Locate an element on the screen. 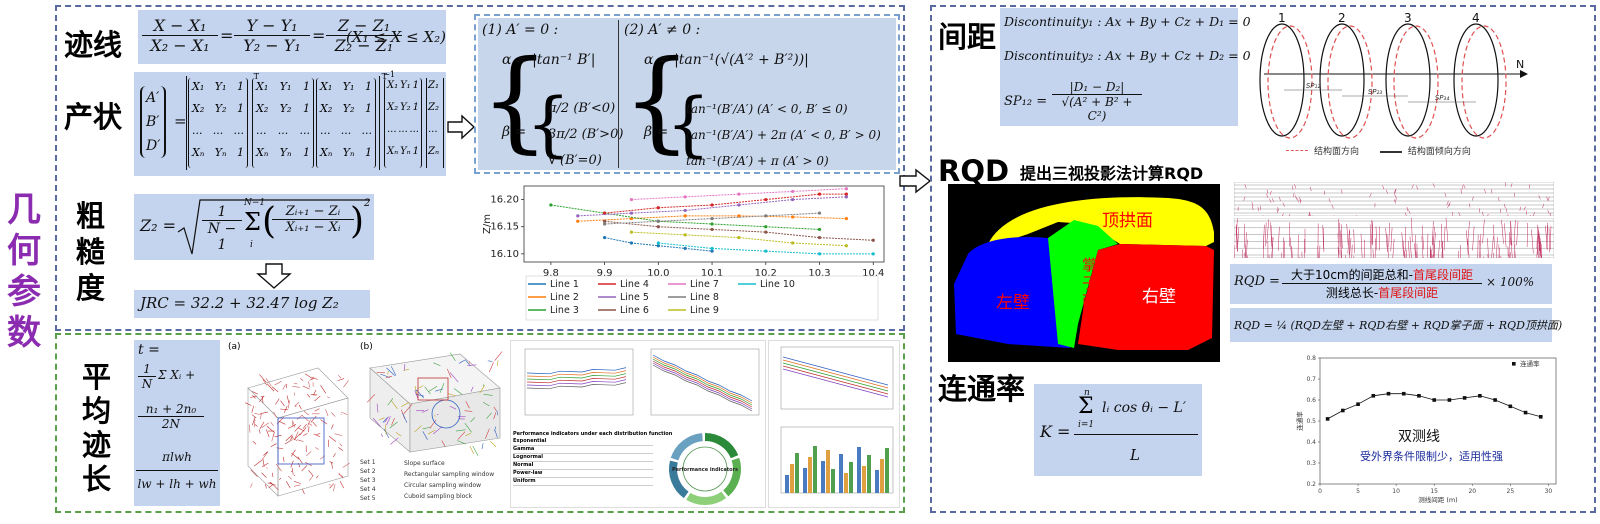  inverse-bracket: −1 is located at coordinates (290, 120).